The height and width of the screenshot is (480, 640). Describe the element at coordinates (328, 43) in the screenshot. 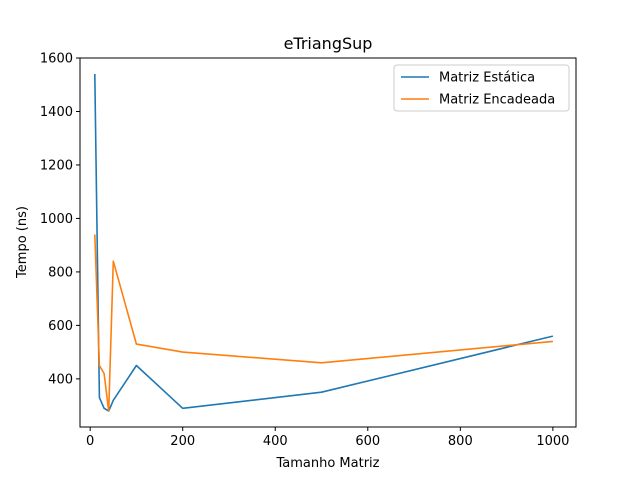

I see `chart-title: eTriangSup` at that location.